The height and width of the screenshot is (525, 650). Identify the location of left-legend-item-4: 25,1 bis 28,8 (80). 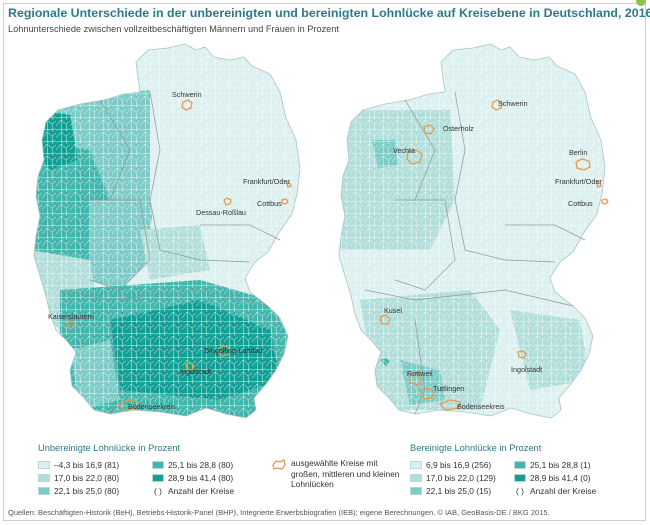
(192, 465).